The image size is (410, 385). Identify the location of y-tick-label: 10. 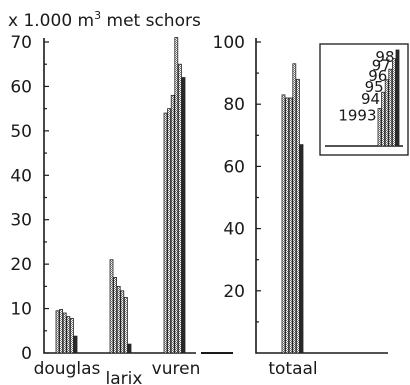
(21, 310).